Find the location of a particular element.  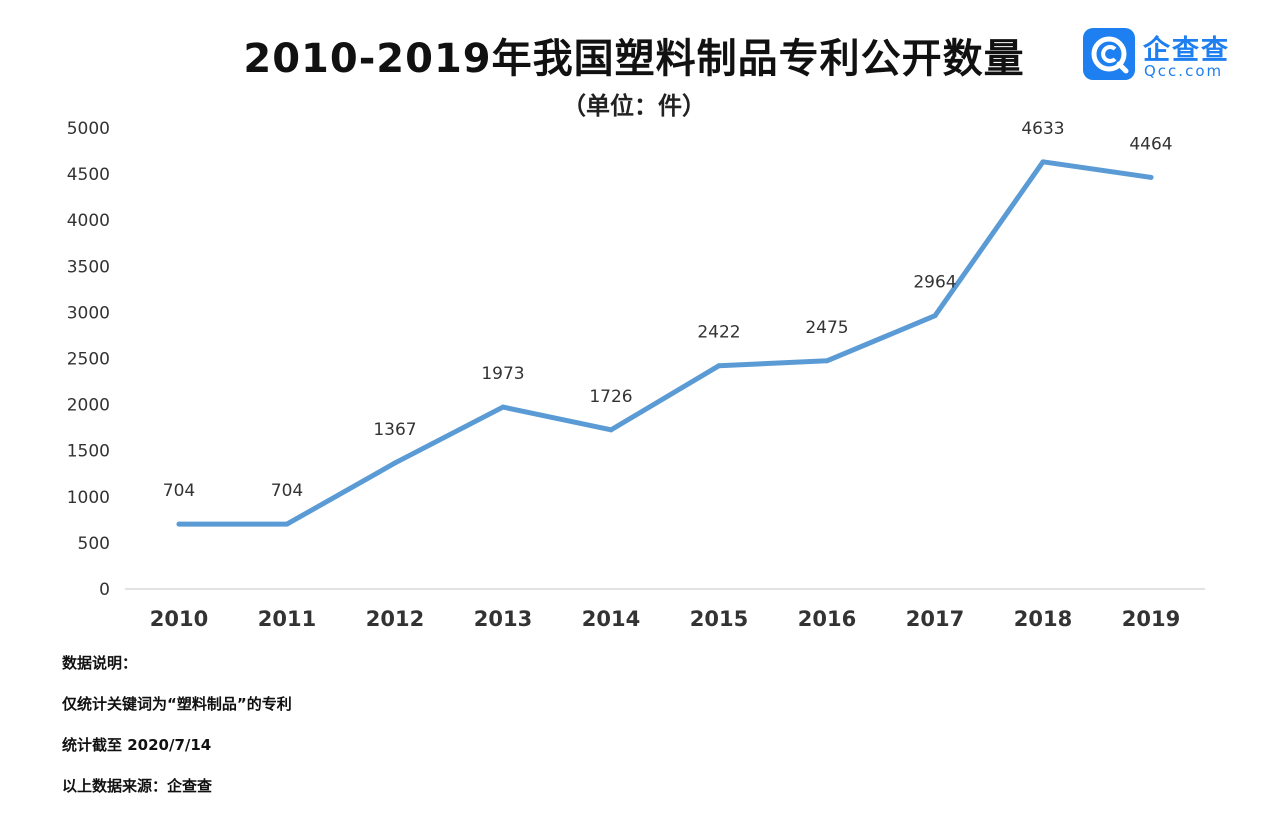

logo-name-en: Qcc.com is located at coordinates (1184, 71).